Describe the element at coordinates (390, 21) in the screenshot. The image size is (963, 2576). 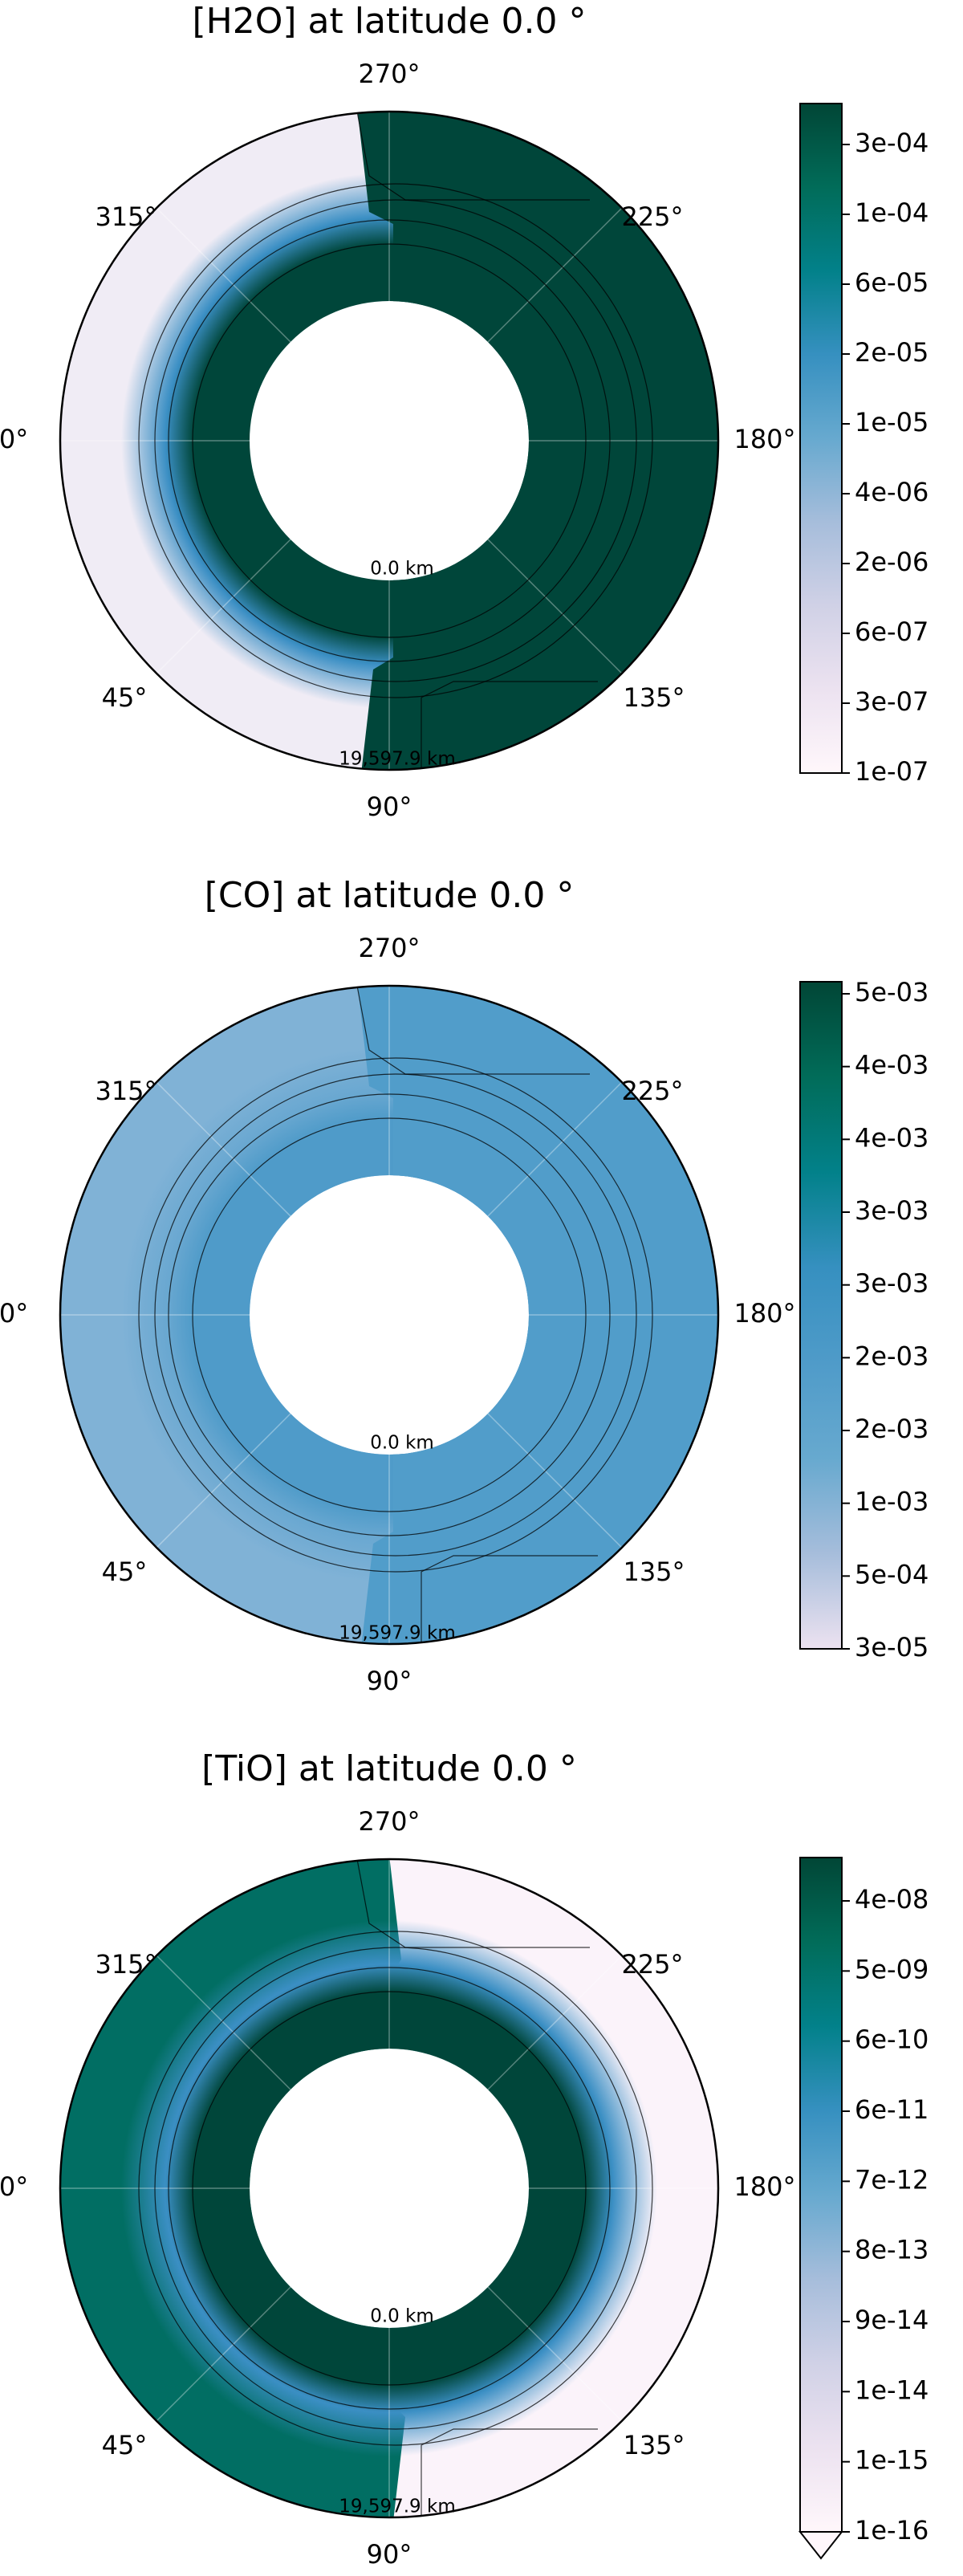
I see `chart-title: [H2O] at latitude 0.0 °` at that location.